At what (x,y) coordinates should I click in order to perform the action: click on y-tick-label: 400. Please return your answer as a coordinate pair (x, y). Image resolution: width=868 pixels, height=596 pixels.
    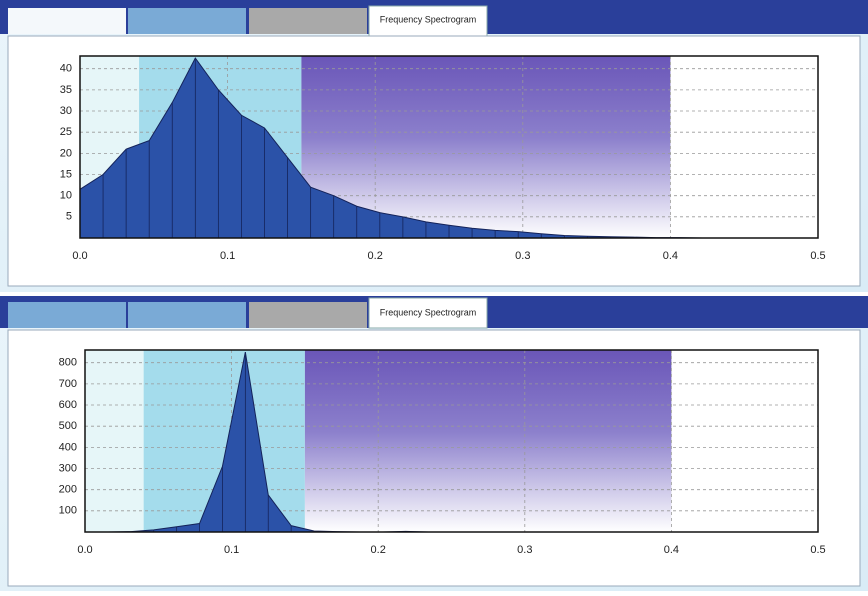
    Looking at the image, I should click on (68, 447).